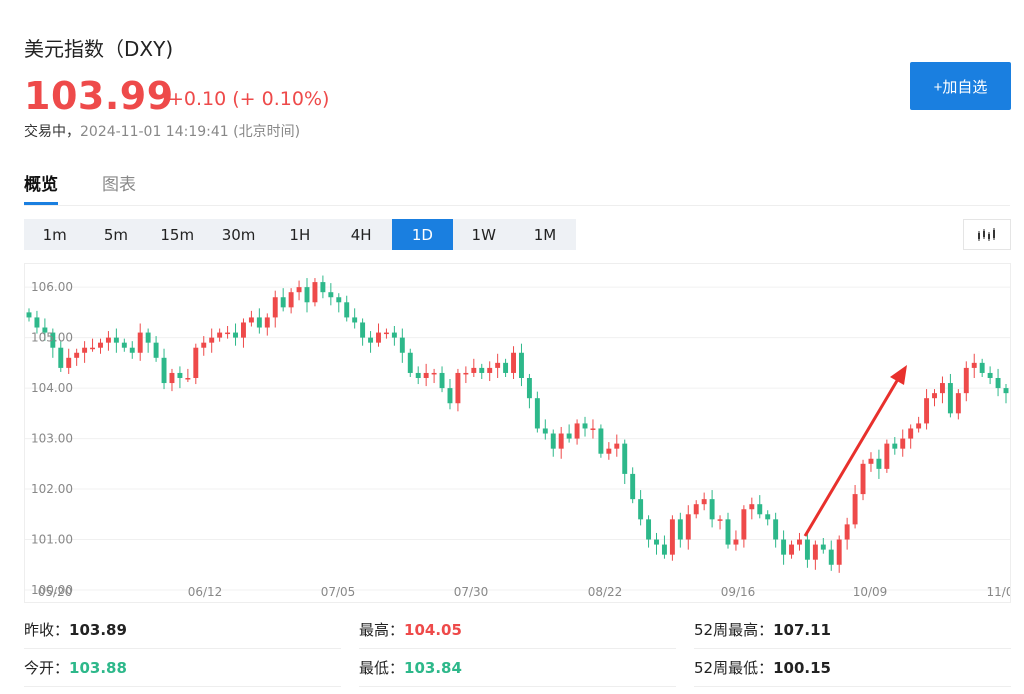  I want to click on chart-type-button, so click(987, 234).